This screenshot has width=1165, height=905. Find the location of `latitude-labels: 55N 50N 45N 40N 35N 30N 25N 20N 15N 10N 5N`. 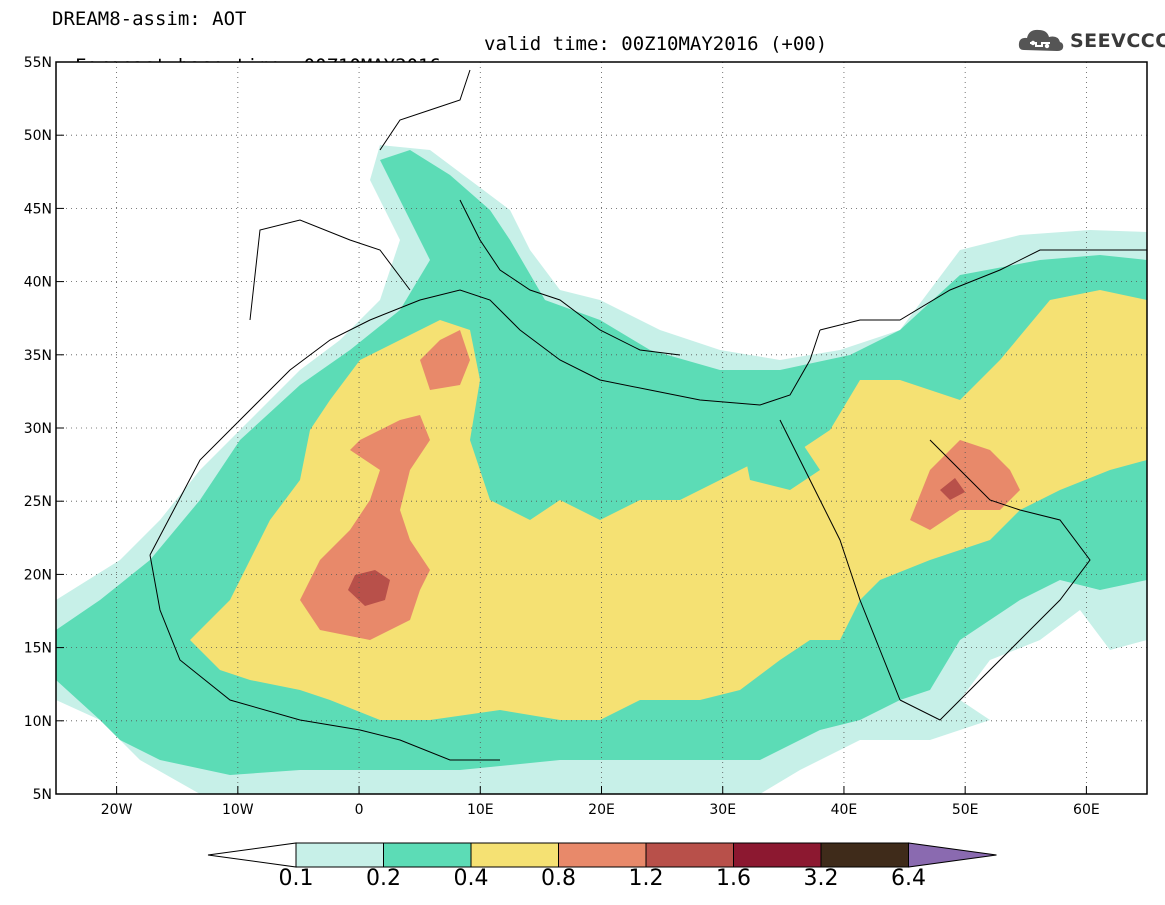

latitude-labels: 55N 50N 45N 40N 35N 30N 25N 20N 15N 10N 5N is located at coordinates (44, 429).